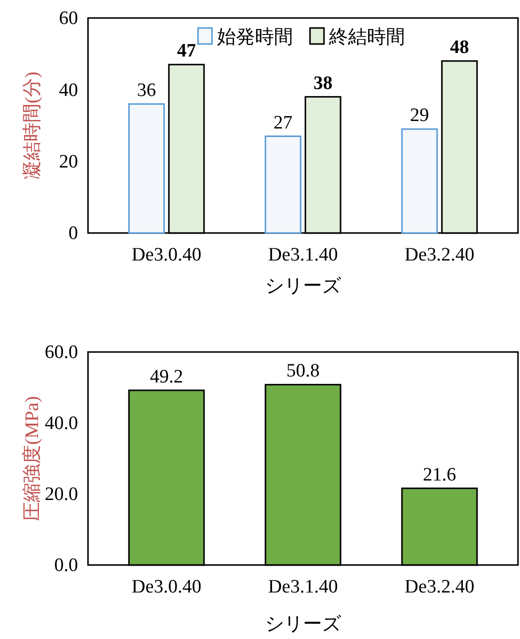 Image resolution: width=520 pixels, height=639 pixels. Describe the element at coordinates (322, 83) in the screenshot. I see `data-label: 38` at that location.